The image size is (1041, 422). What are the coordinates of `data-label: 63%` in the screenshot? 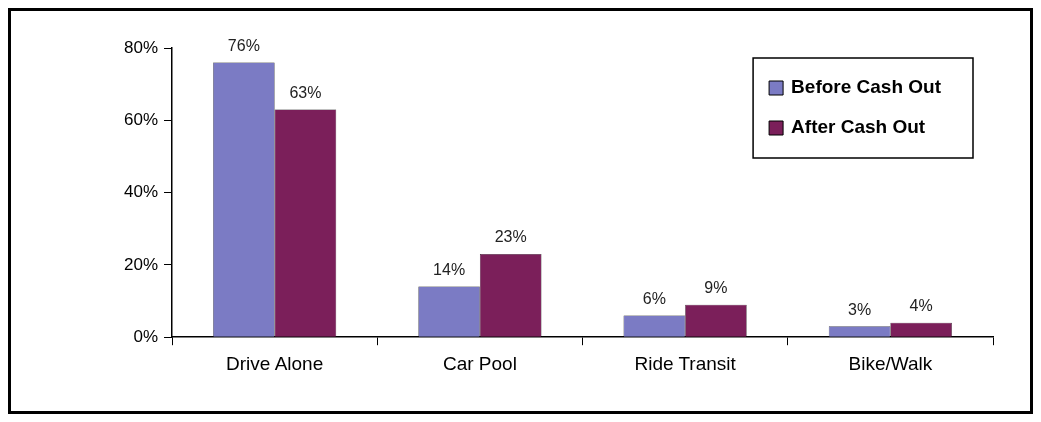 It's located at (305, 92).